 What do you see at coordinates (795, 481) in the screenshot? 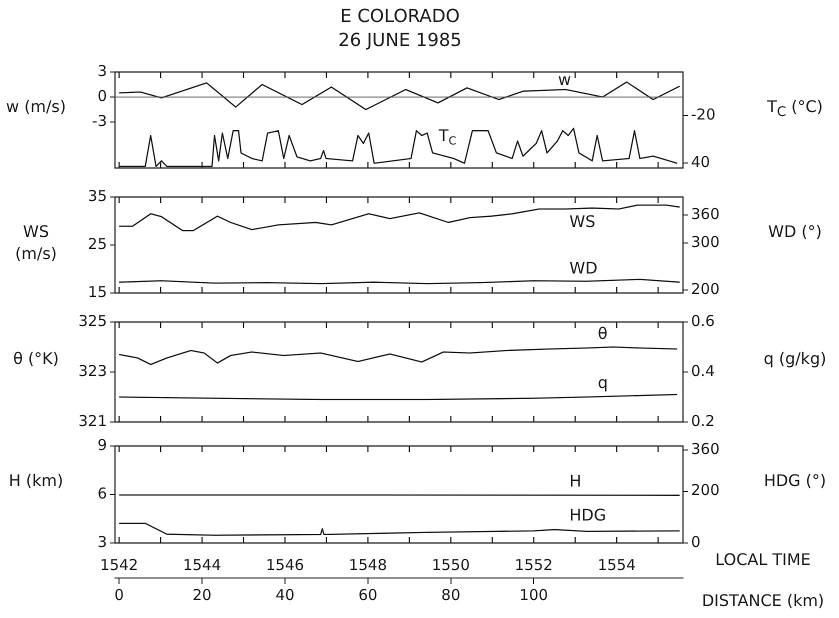
I see `y2-axis-title: HDG (°)` at bounding box center [795, 481].